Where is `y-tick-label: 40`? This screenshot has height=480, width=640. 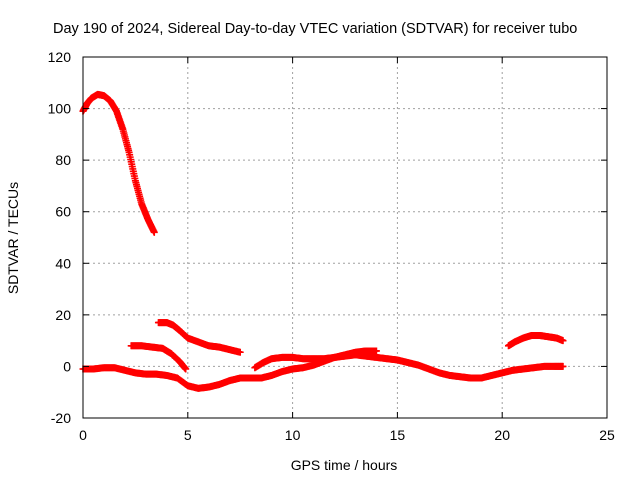
y-tick-label: 40 is located at coordinates (63, 263).